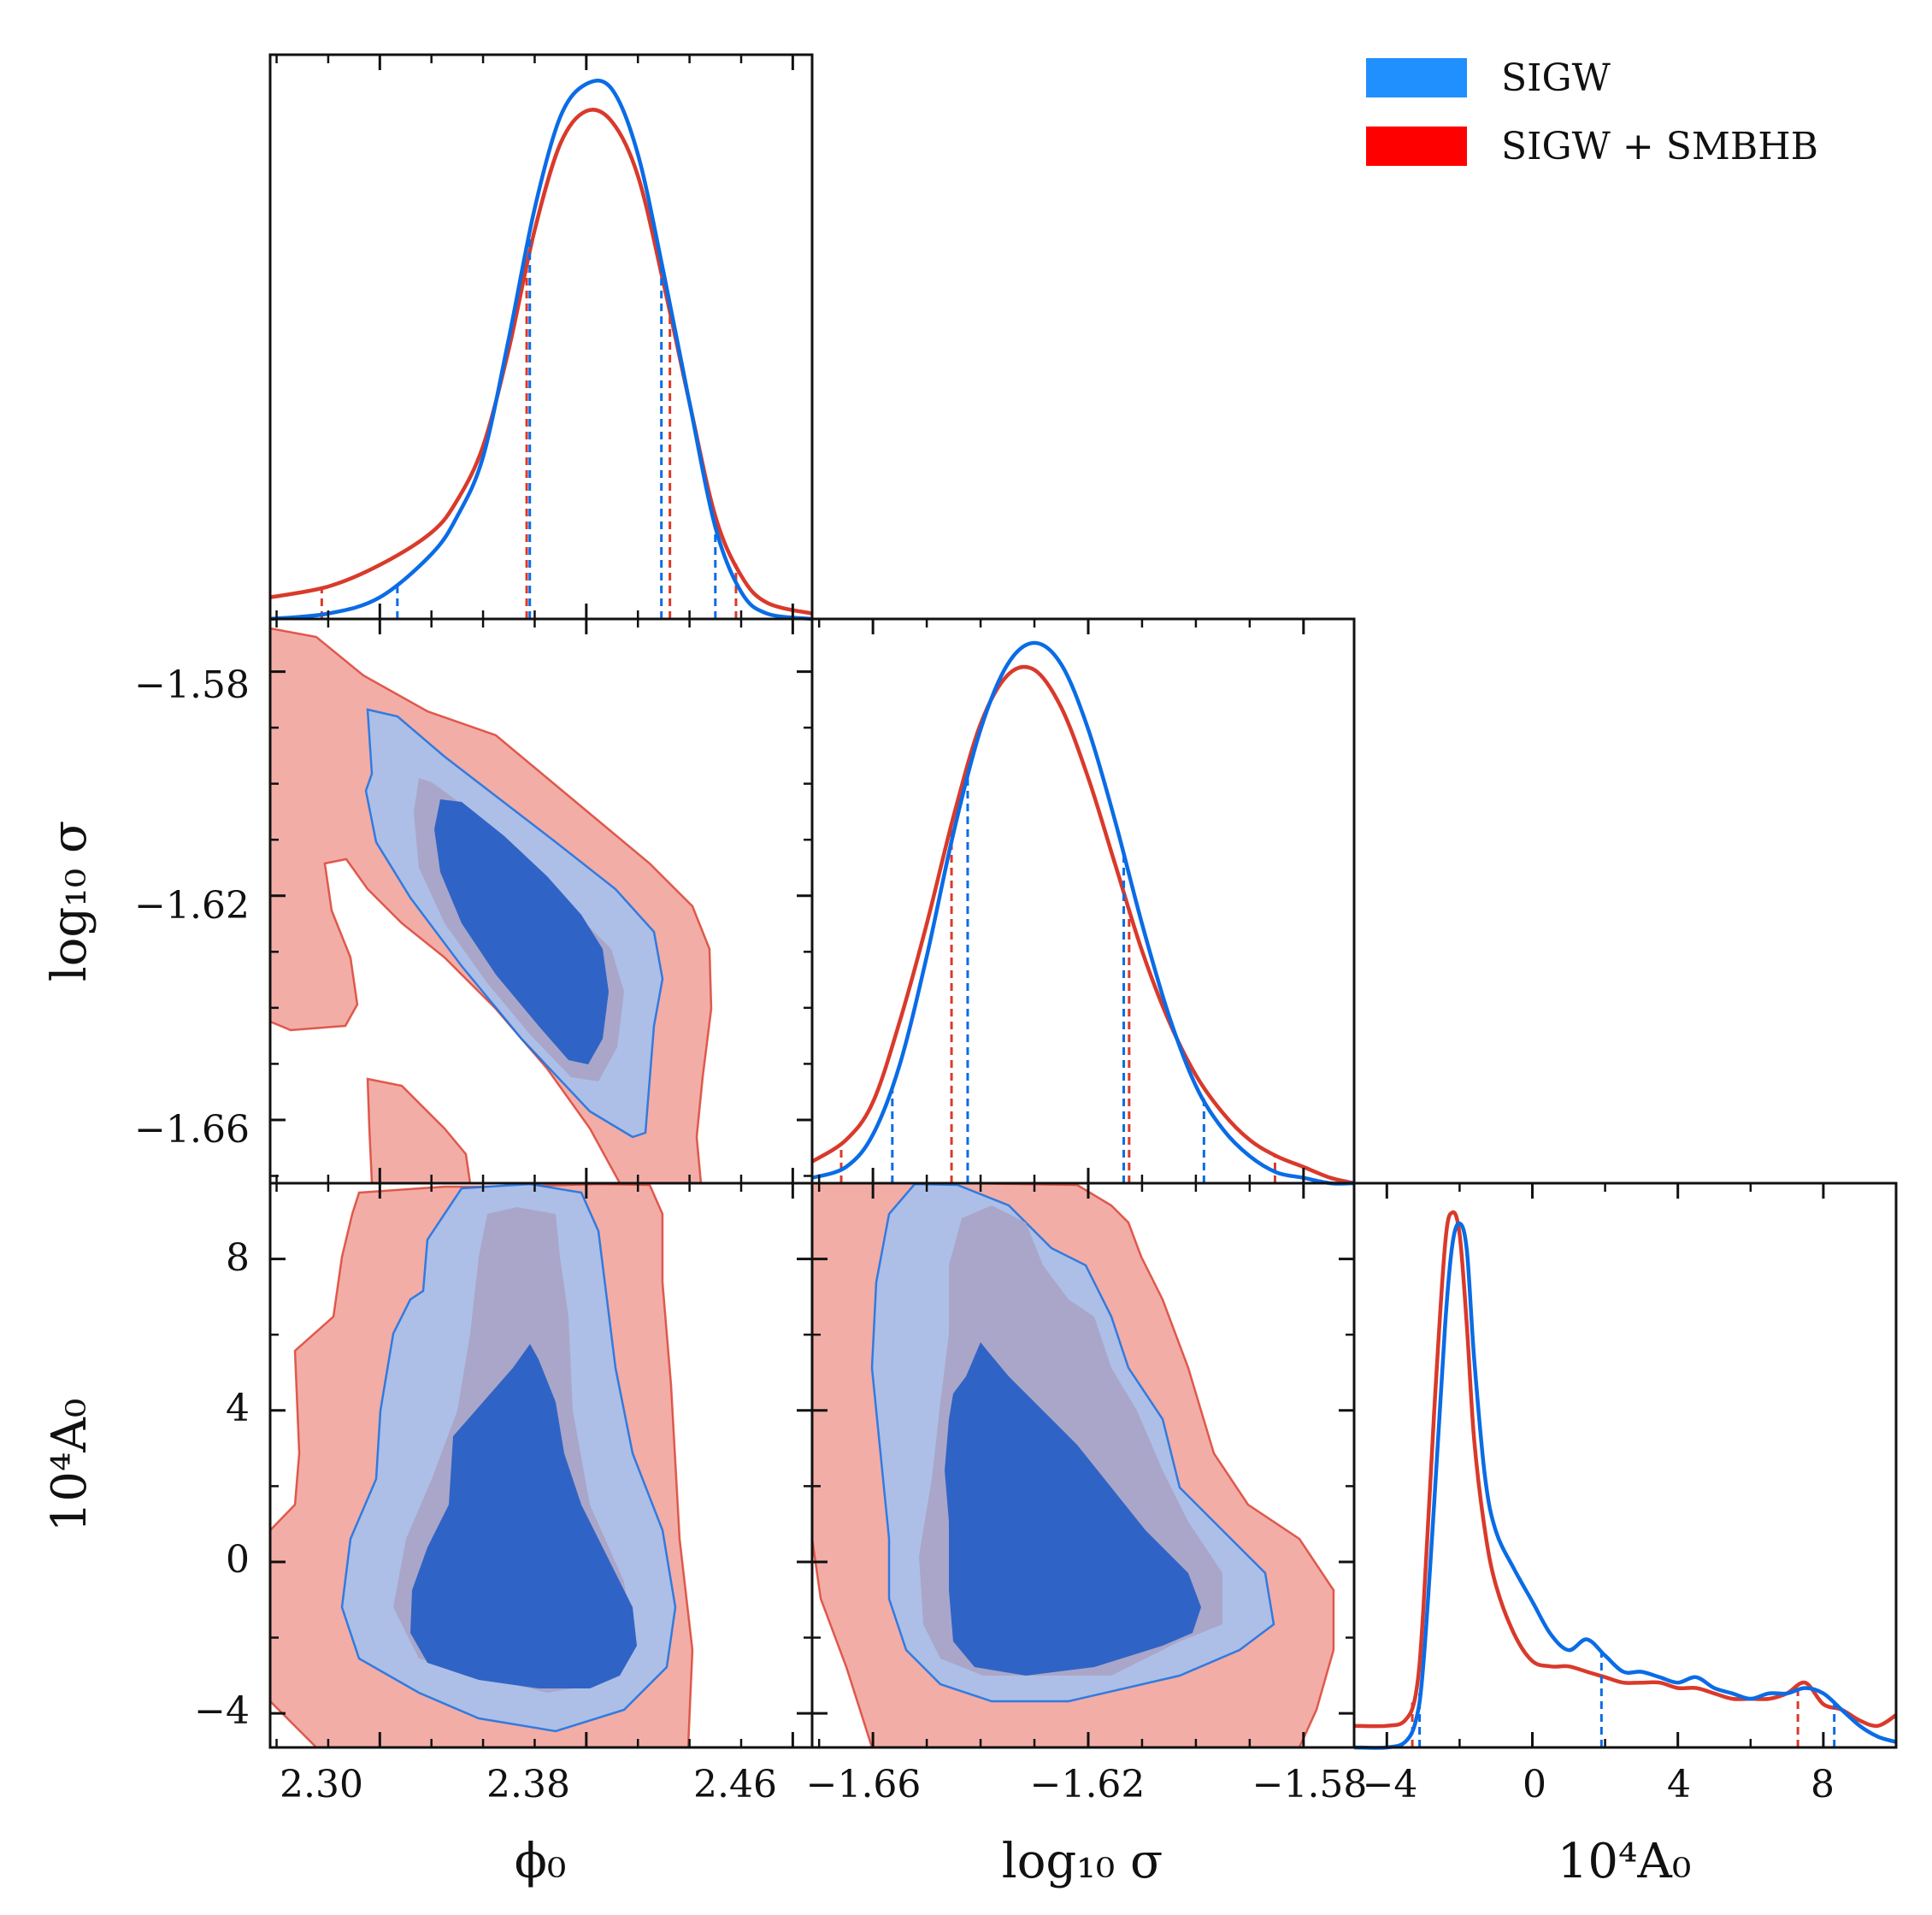  I want to click on x-tick-label: −1.62, so click(1088, 1784).